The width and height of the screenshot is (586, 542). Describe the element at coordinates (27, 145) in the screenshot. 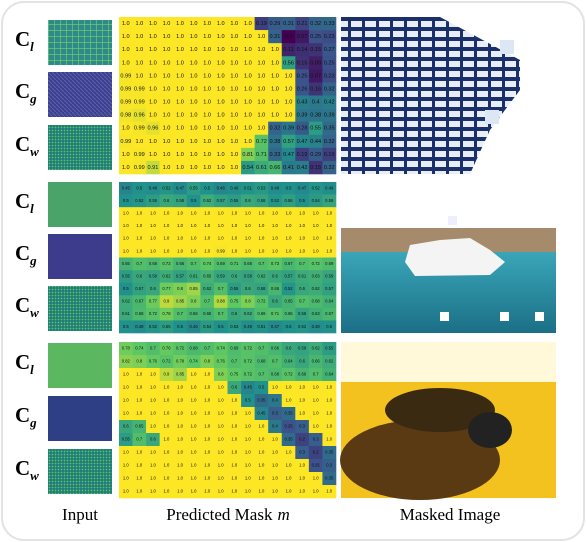

I see `row-label: Cw` at that location.